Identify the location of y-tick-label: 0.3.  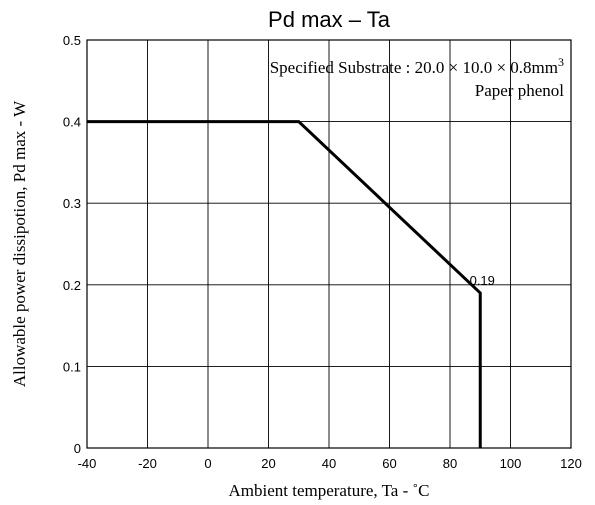
(72, 203).